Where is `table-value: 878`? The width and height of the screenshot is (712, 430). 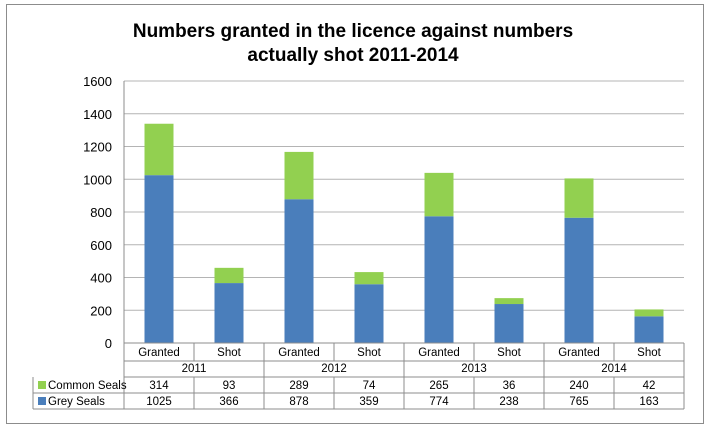 table-value: 878 is located at coordinates (298, 402).